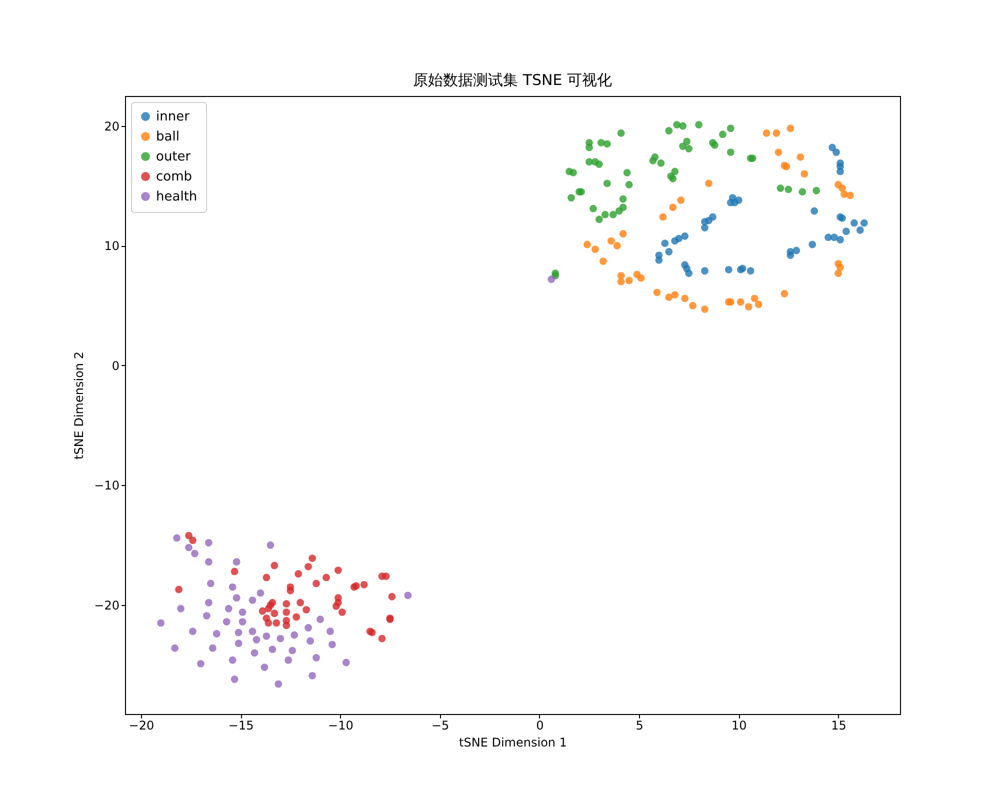  What do you see at coordinates (141, 725) in the screenshot?
I see `x-tick-label: −20` at bounding box center [141, 725].